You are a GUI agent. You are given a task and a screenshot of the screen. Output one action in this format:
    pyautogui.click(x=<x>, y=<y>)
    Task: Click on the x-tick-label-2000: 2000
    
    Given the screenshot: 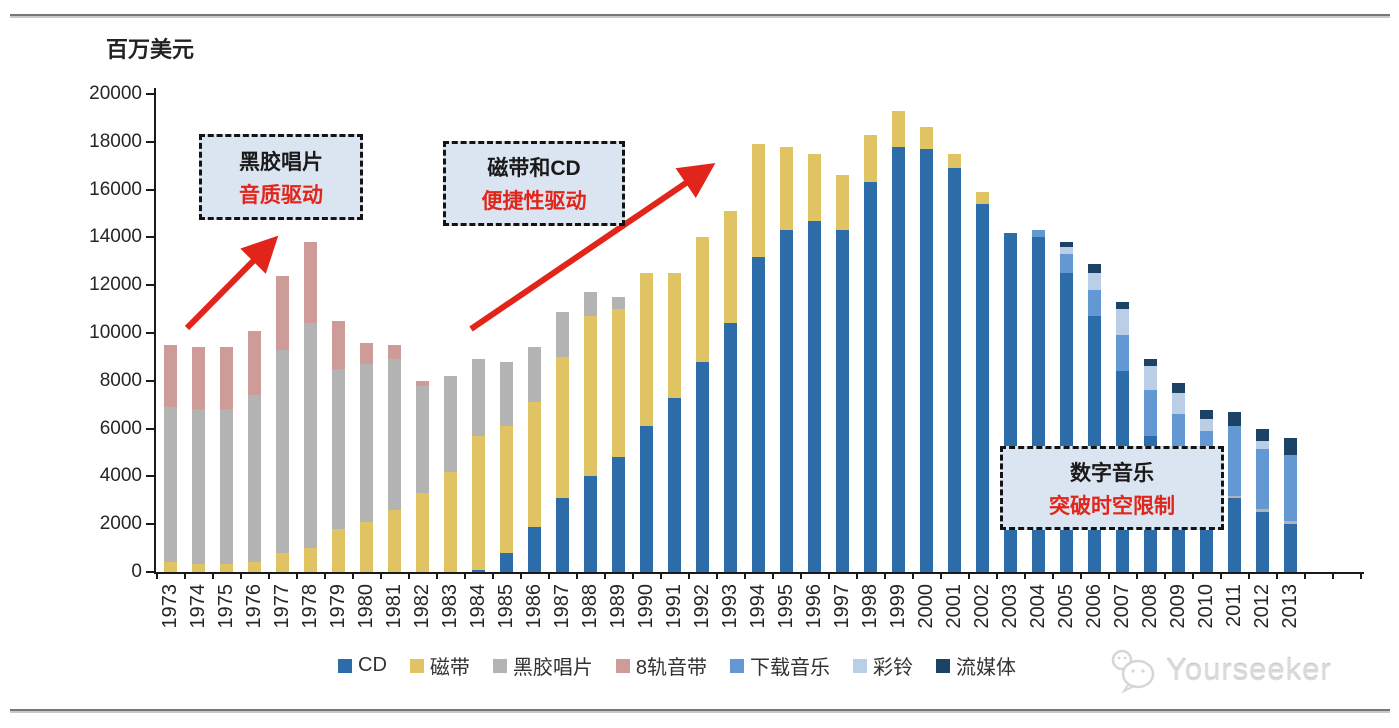 What is the action you would take?
    pyautogui.click(x=926, y=606)
    